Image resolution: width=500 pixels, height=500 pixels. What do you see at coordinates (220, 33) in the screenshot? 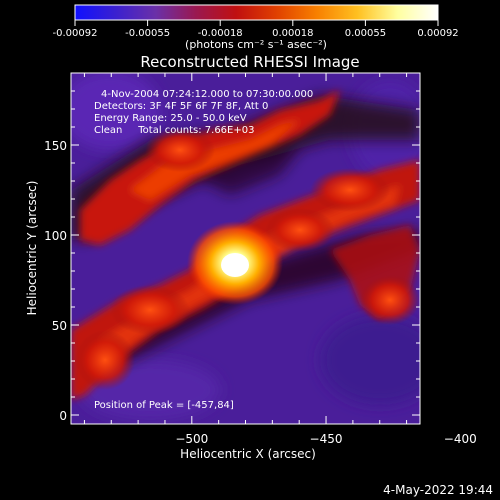
I see `colorbar-tick-label: -0.00018` at bounding box center [220, 33].